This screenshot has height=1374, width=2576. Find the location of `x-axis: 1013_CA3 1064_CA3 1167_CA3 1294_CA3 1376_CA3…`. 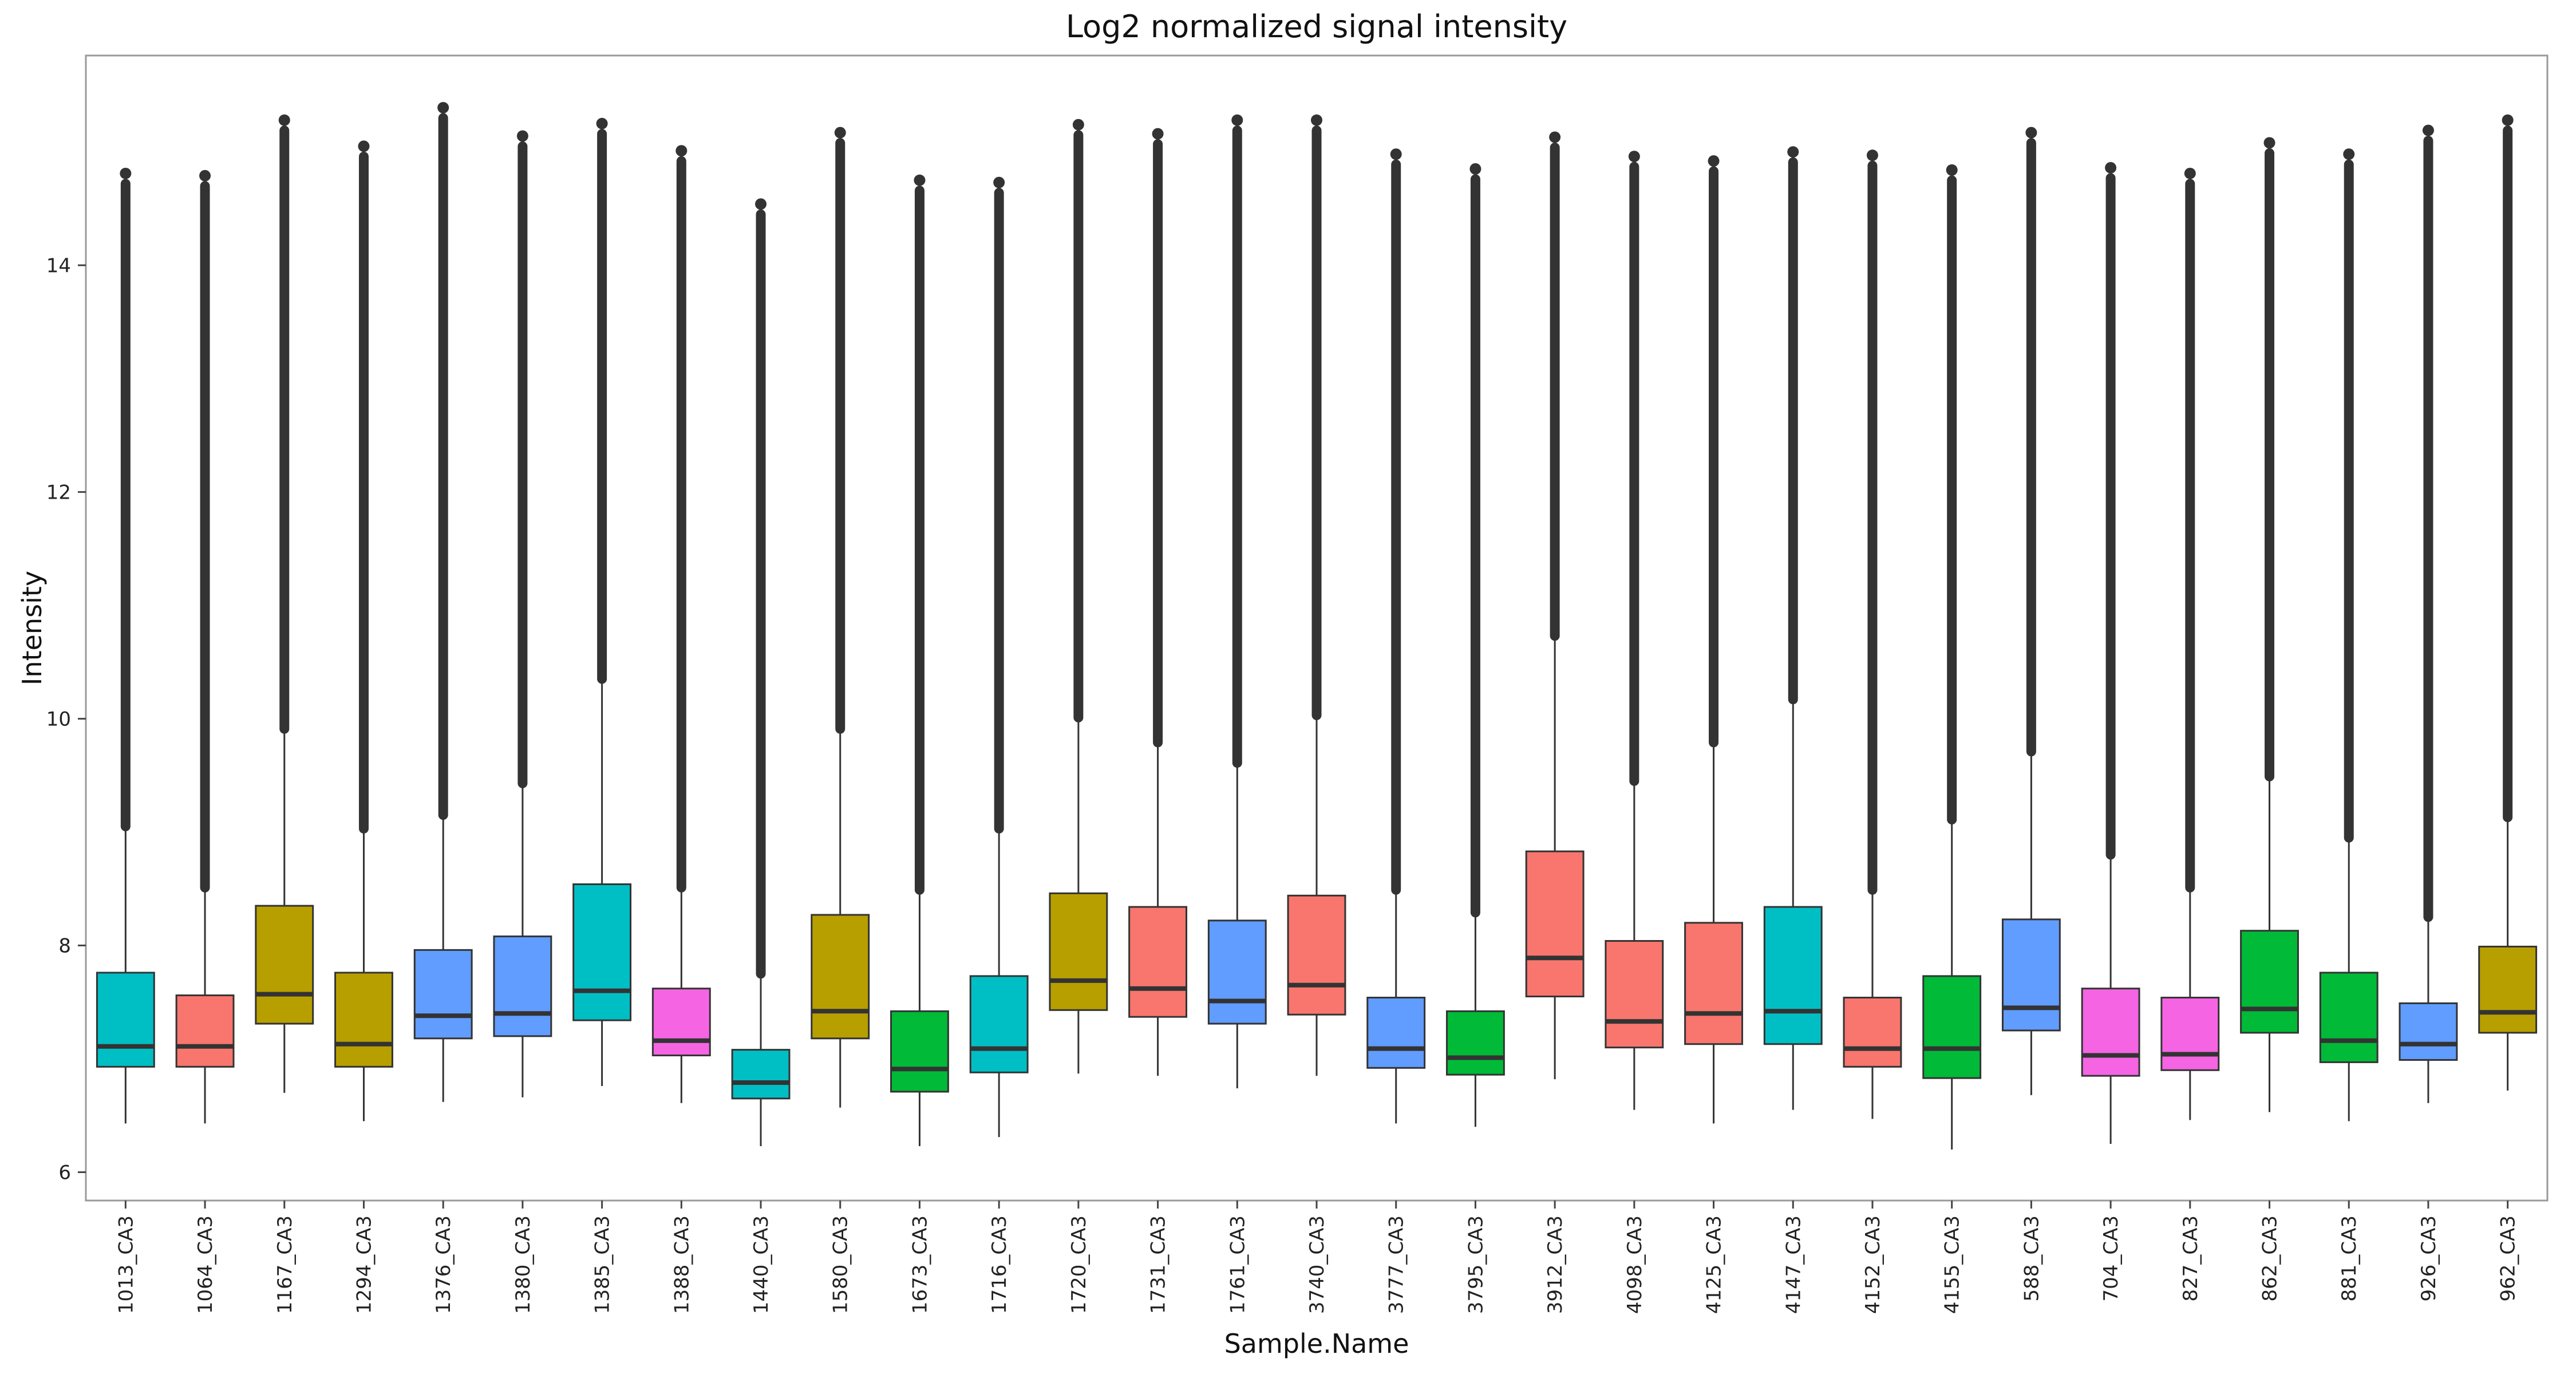

x-axis: 1013_CA3 1064_CA3 1167_CA3 1294_CA3 1376_CA3… is located at coordinates (1317, 1257).